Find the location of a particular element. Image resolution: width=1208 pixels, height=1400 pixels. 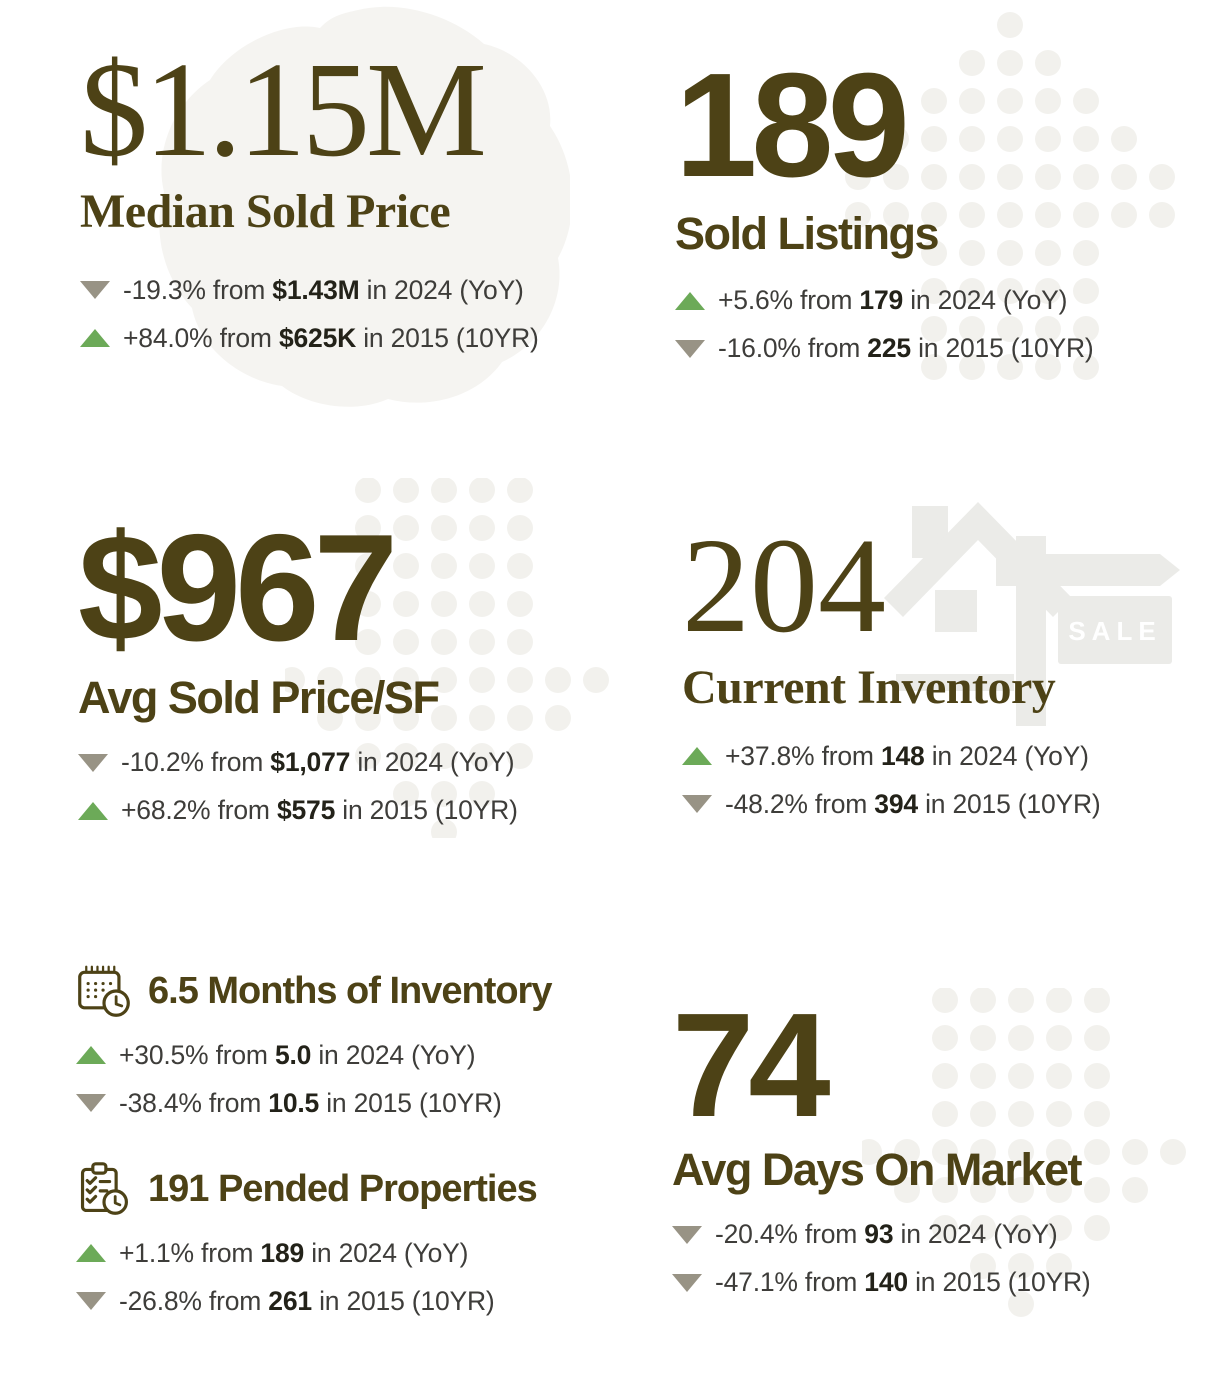

house-base-shape is located at coordinates (955, 682).